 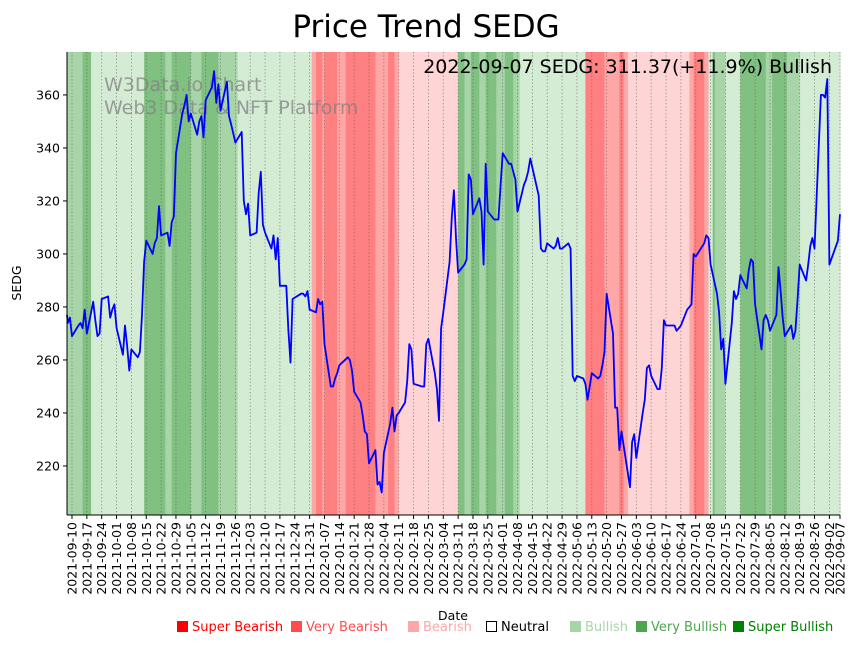 I want to click on x-tick-label: 2022-06-03, so click(x=636, y=558).